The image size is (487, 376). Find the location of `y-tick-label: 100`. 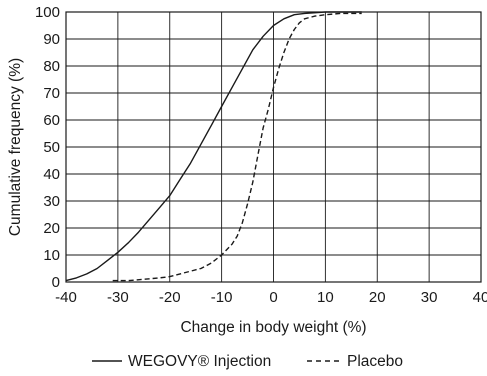

y-tick-label: 100 is located at coordinates (47, 12).